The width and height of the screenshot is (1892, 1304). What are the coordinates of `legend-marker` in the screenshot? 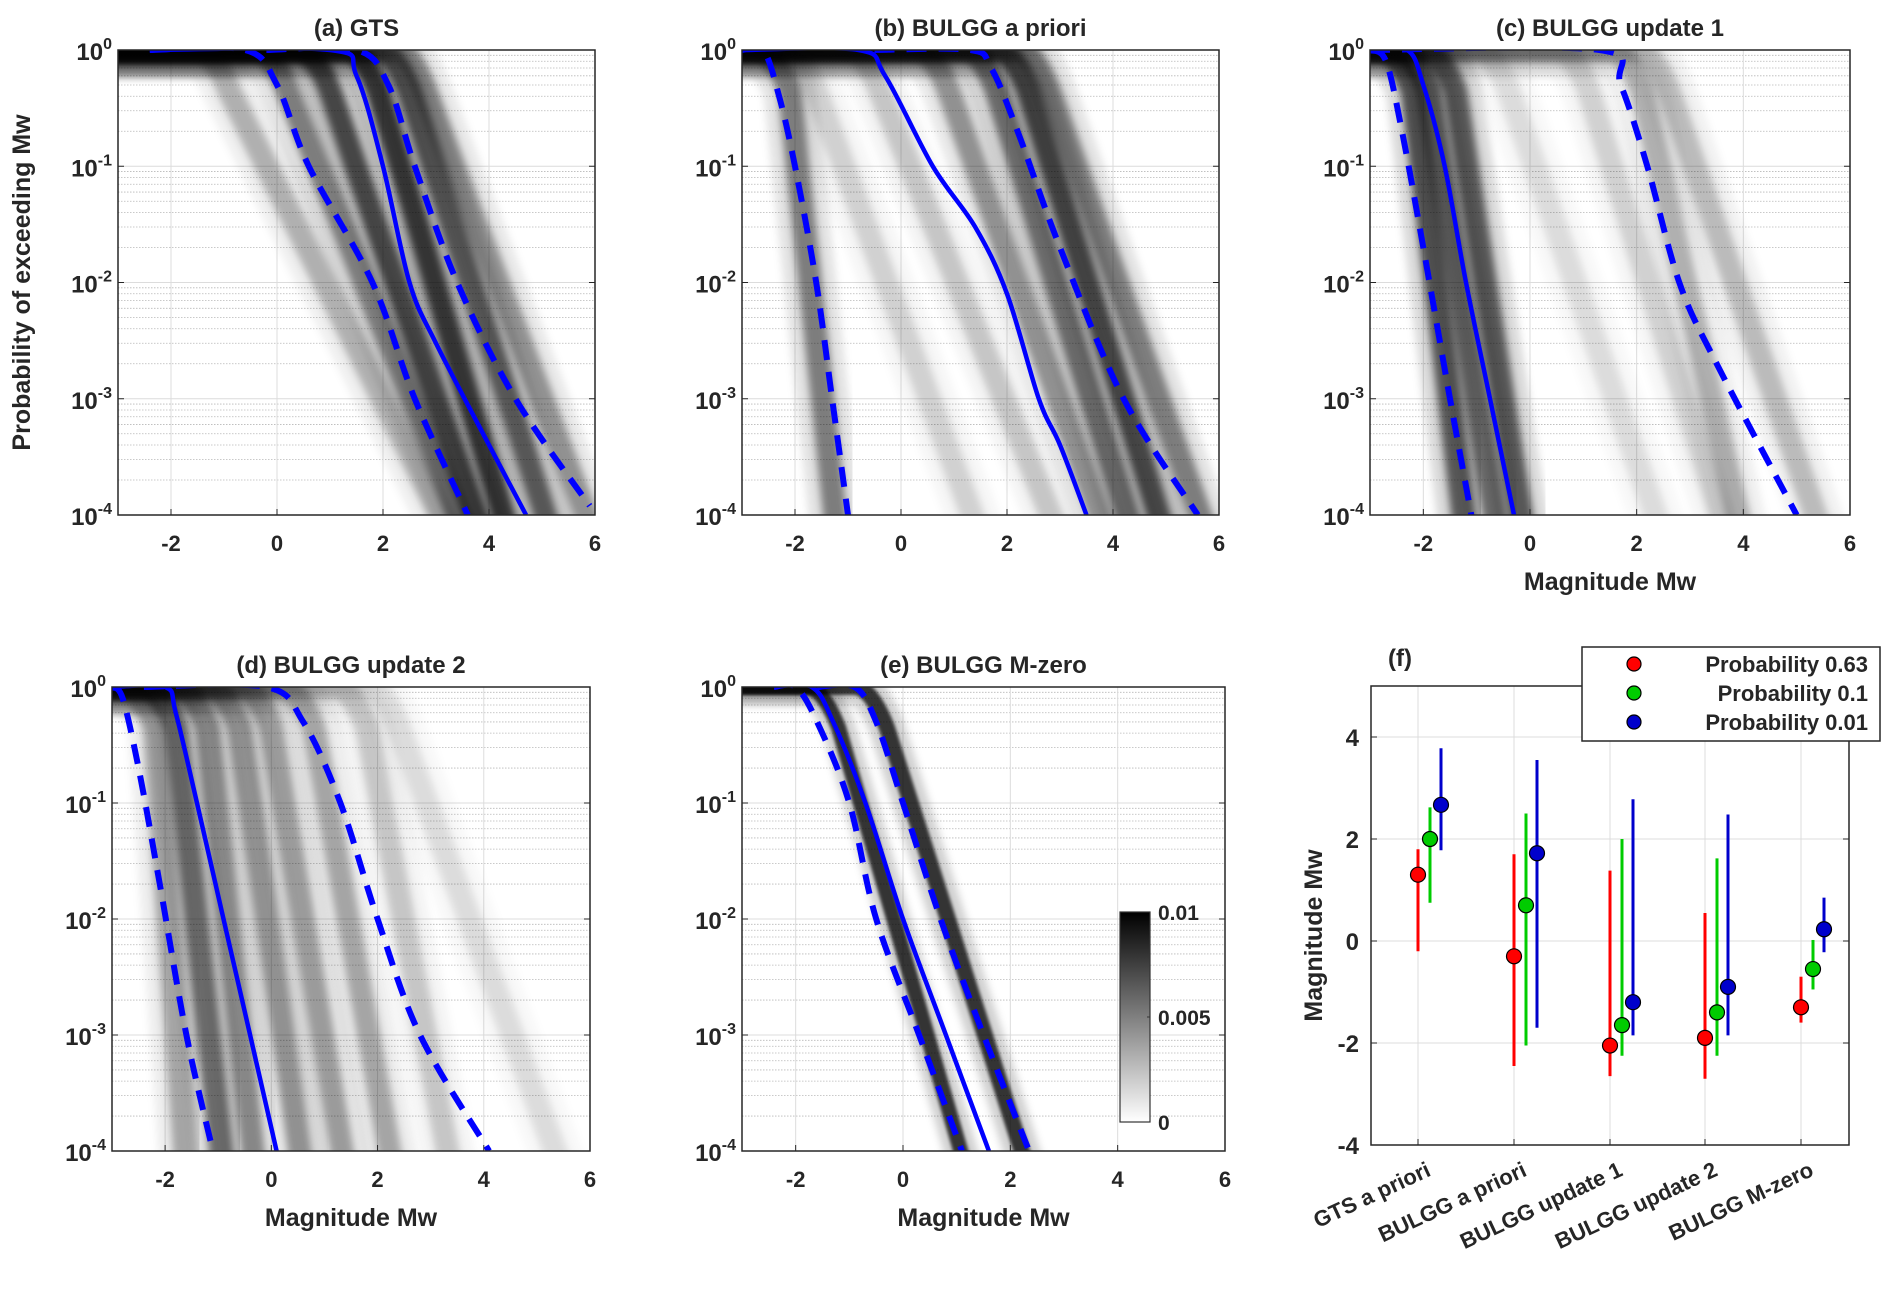 It's located at (1634, 693).